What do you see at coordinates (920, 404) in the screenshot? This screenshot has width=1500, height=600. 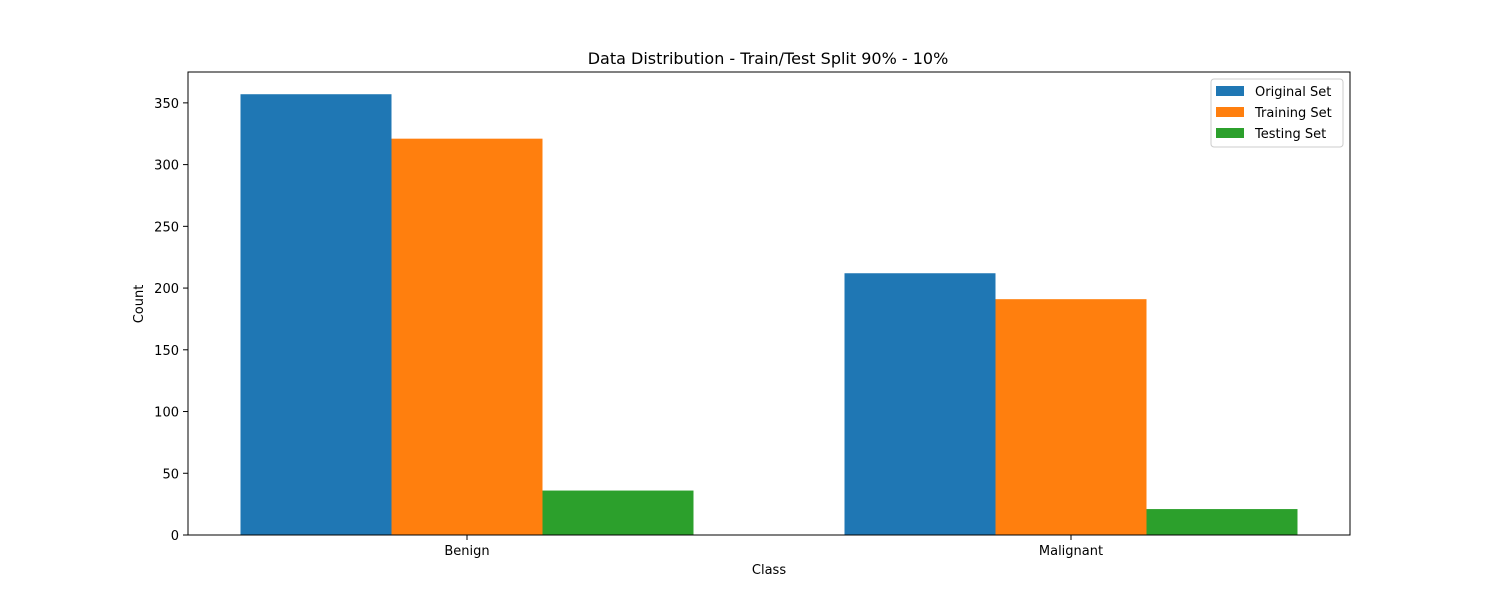 I see `bar-original-set-malignant` at bounding box center [920, 404].